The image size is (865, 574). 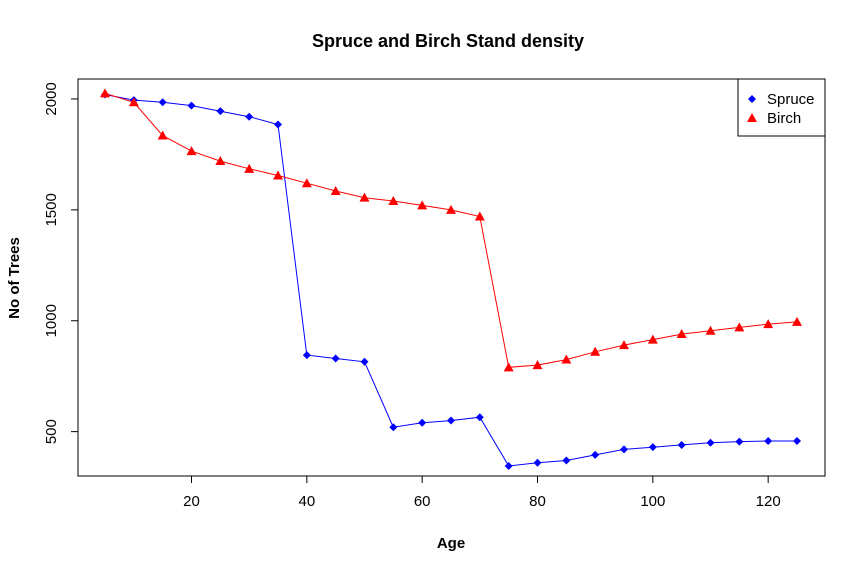 I want to click on y-tick-label: 1000, so click(x=51, y=320).